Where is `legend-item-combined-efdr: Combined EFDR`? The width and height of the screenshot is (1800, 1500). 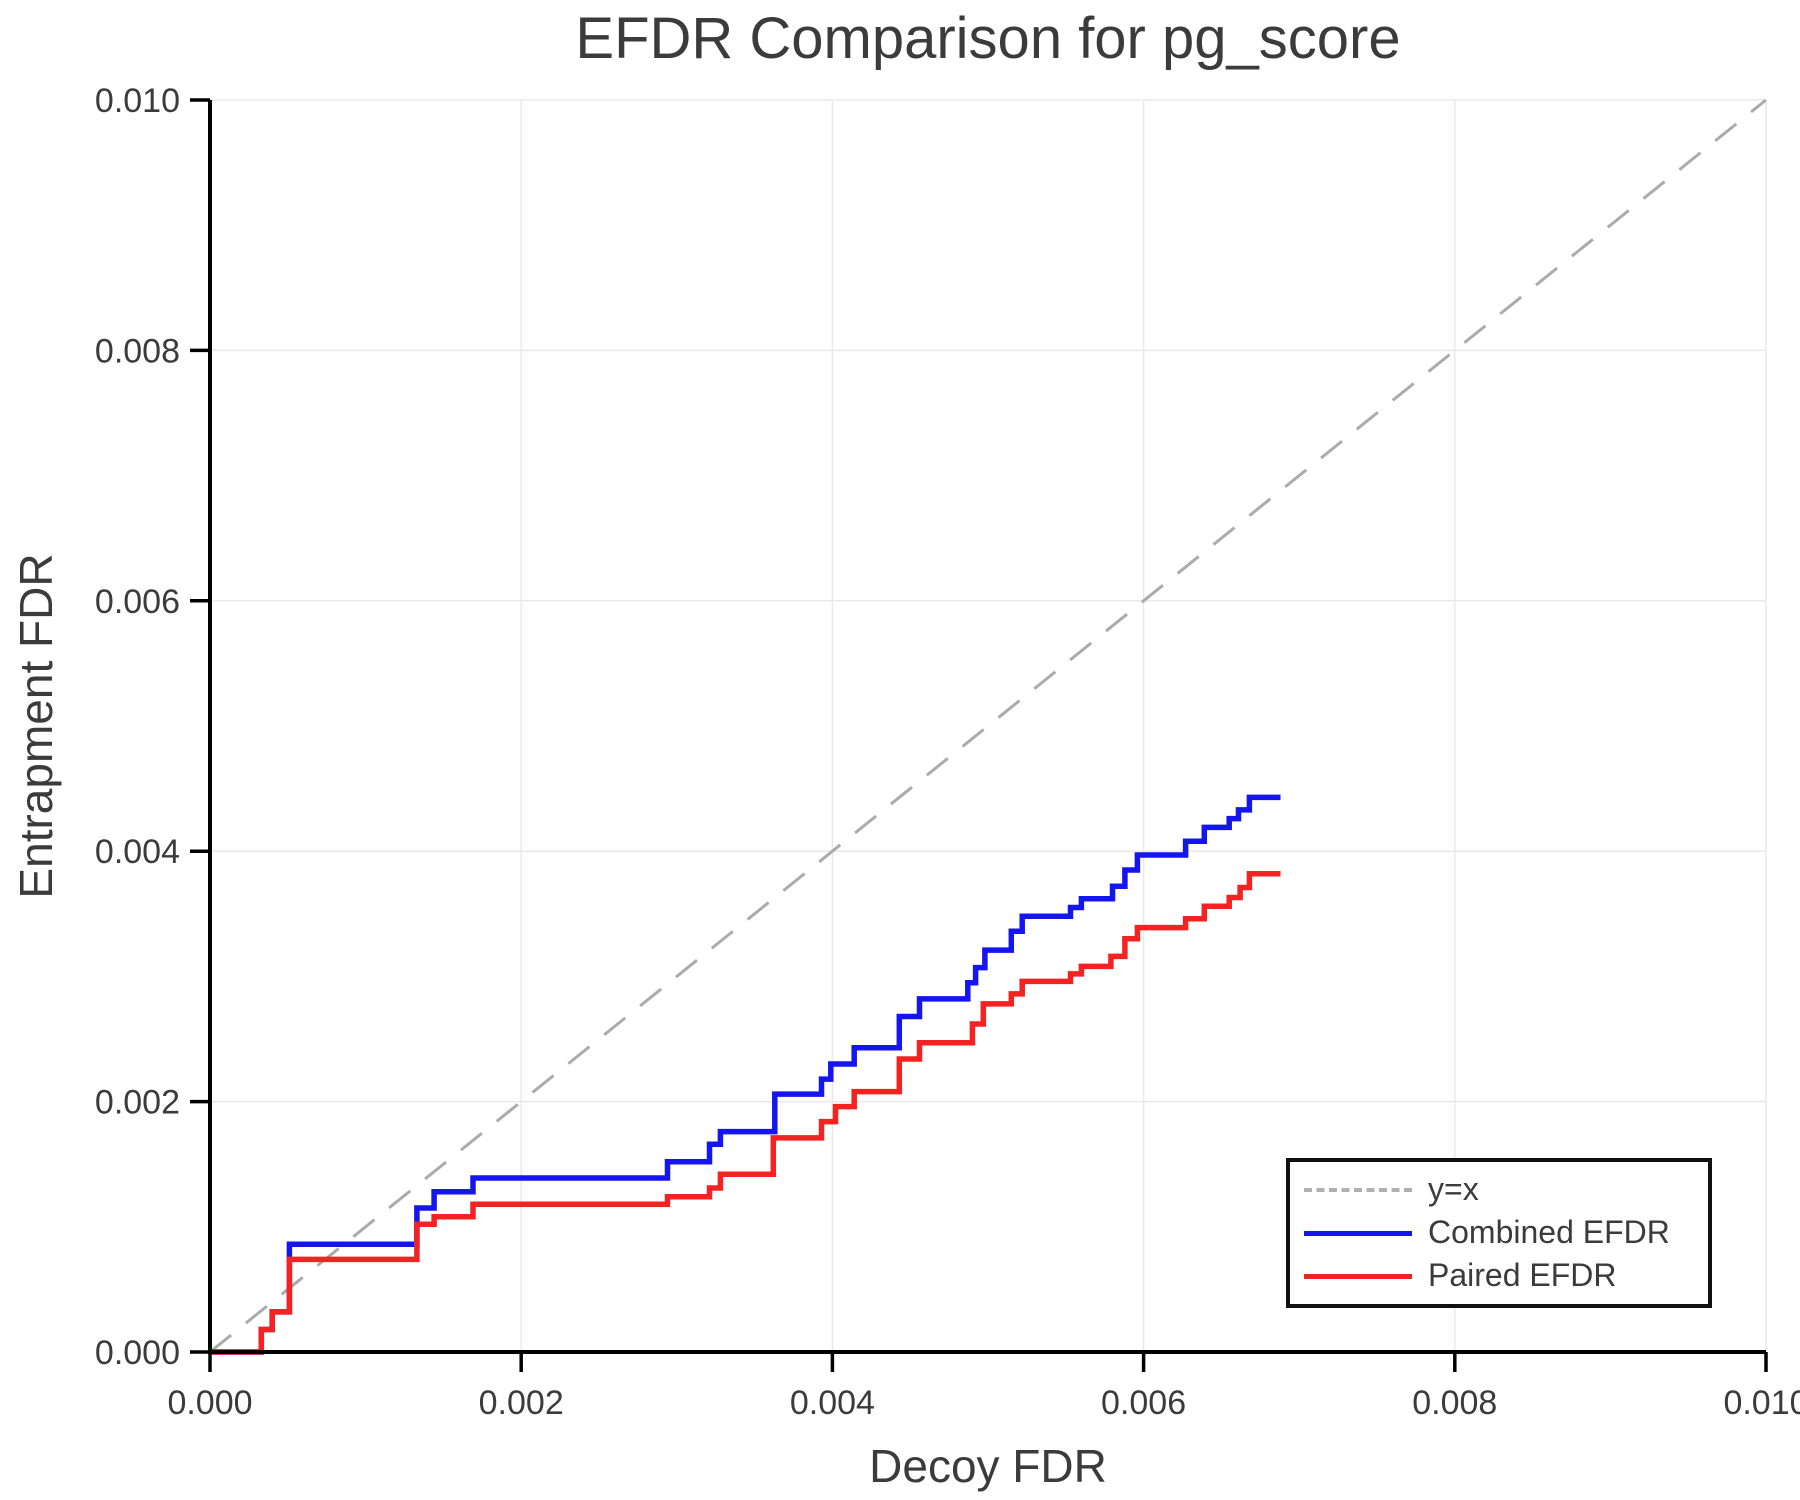 legend-item-combined-efdr: Combined EFDR is located at coordinates (1506, 1233).